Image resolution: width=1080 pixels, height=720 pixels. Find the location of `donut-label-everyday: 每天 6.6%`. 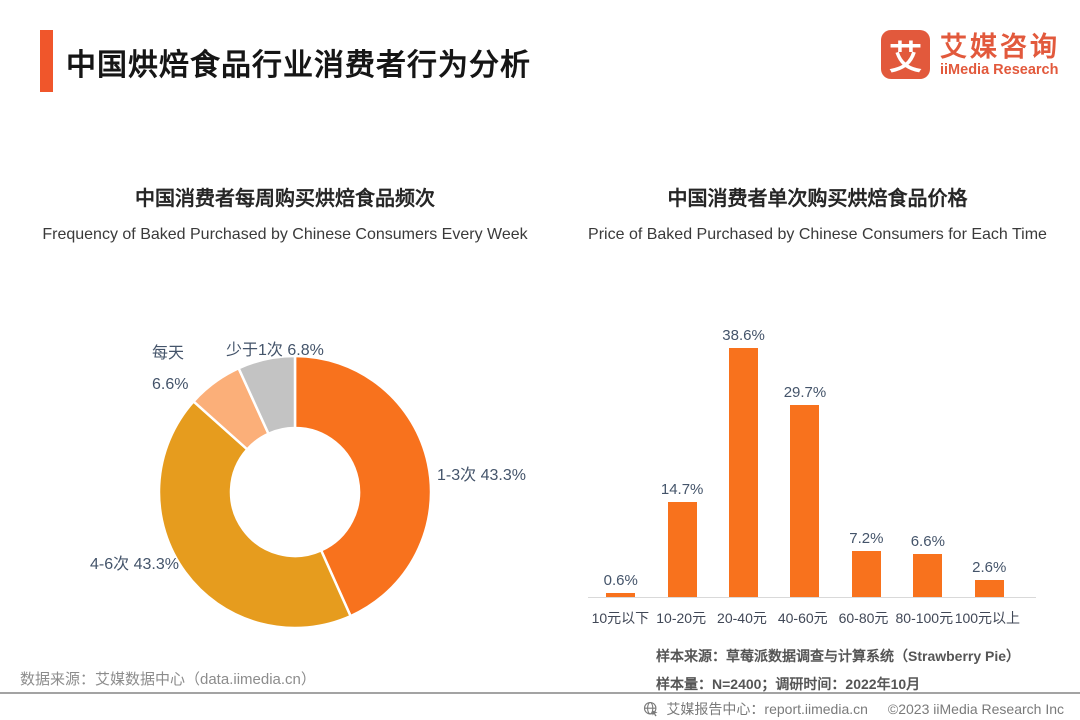

donut-label-everyday: 每天 6.6% is located at coordinates (170, 369).